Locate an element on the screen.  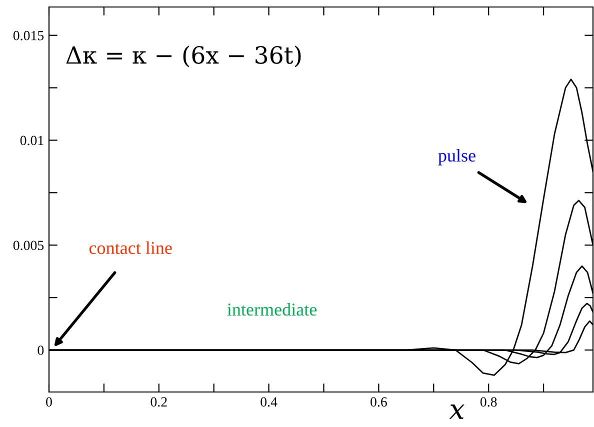
x-tick-label: 0.8 is located at coordinates (488, 402).